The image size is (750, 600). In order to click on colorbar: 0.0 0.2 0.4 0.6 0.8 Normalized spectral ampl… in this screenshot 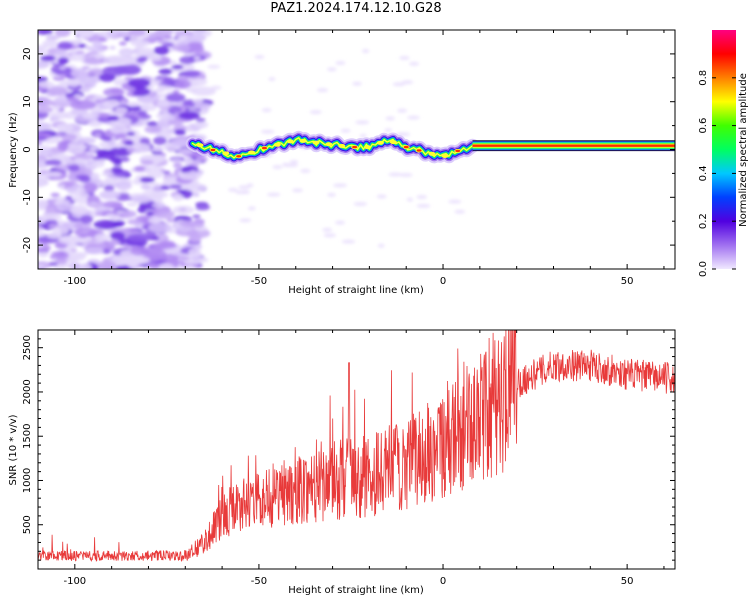, I will do `click(723, 153)`.